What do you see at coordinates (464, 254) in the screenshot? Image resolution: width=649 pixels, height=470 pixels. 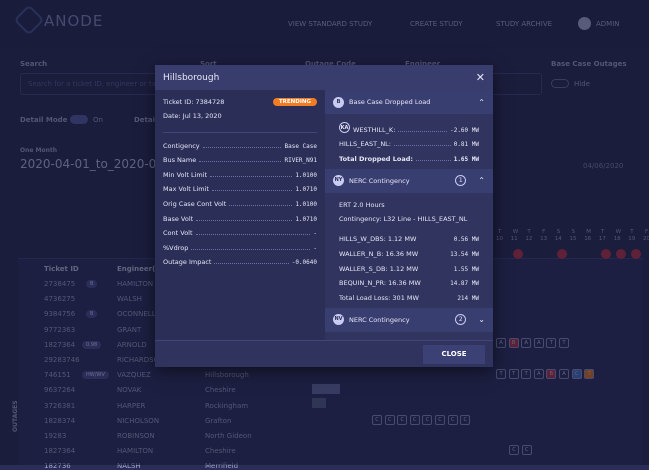 I see `load-value: 13.54 MW` at bounding box center [464, 254].